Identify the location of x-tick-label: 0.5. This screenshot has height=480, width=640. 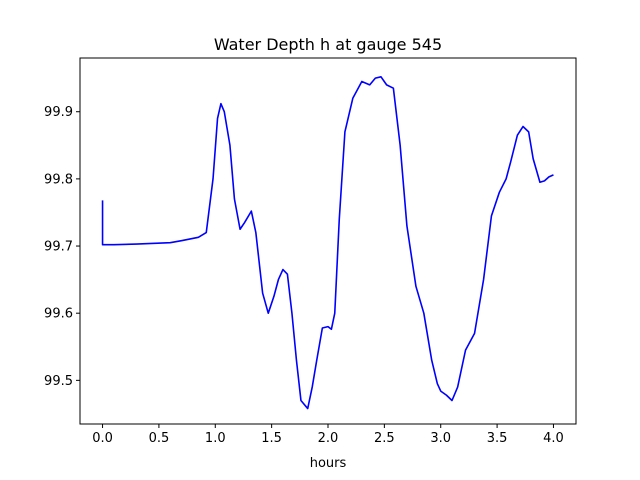
(159, 438).